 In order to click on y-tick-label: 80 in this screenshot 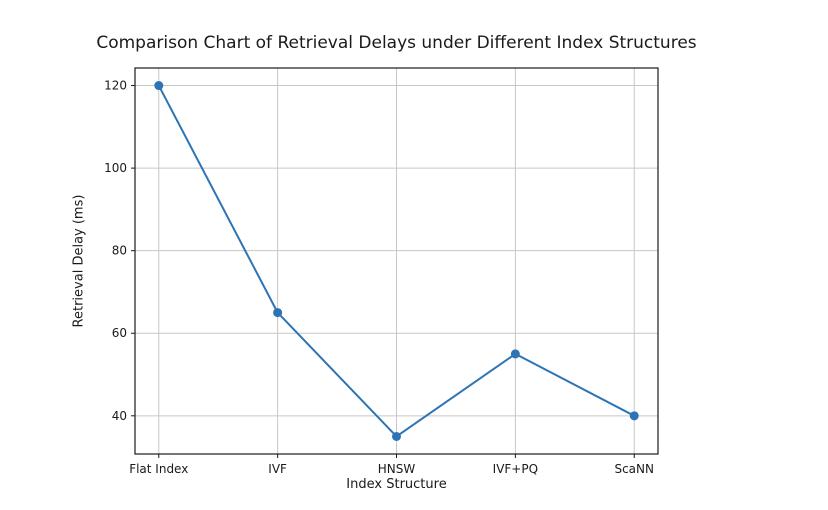, I will do `click(119, 251)`.